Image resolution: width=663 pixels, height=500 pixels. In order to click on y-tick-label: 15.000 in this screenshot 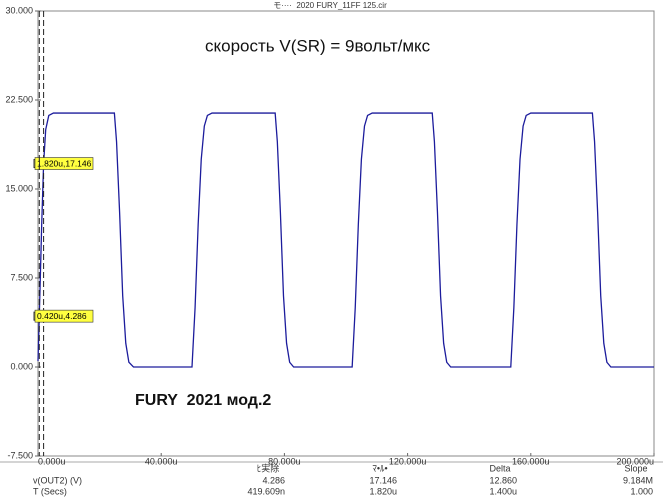, I will do `click(19, 188)`.